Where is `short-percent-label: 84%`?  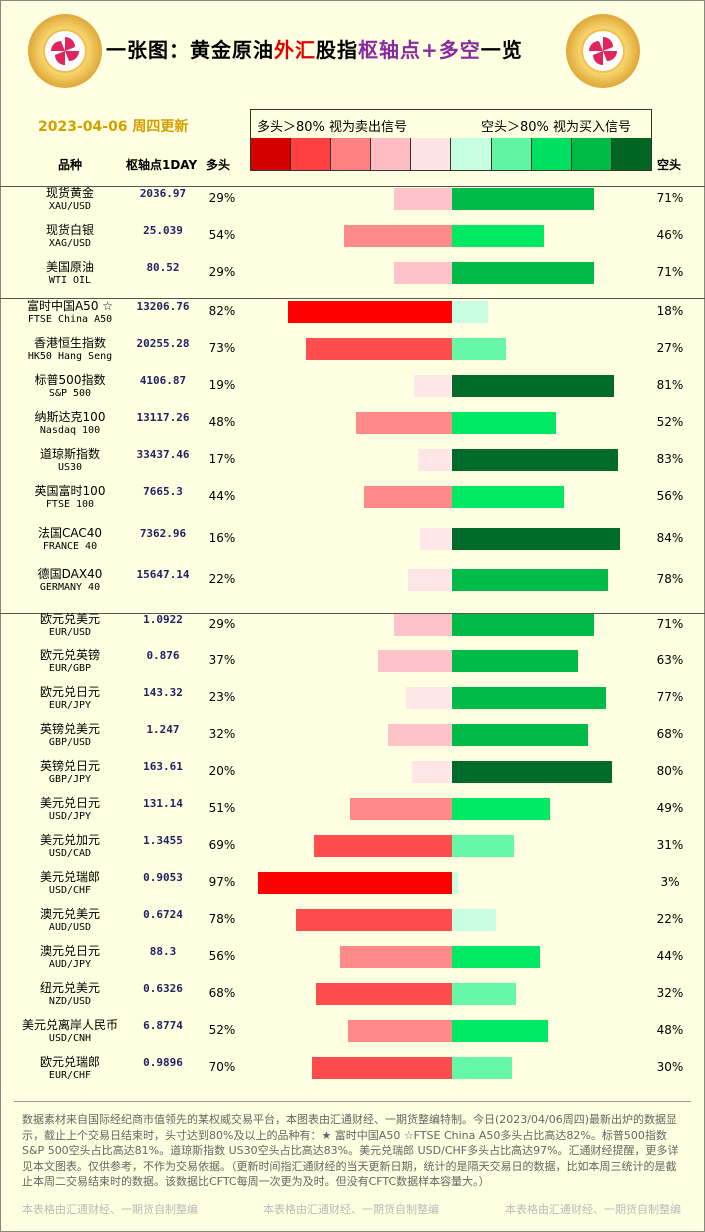 short-percent-label: 84% is located at coordinates (670, 538).